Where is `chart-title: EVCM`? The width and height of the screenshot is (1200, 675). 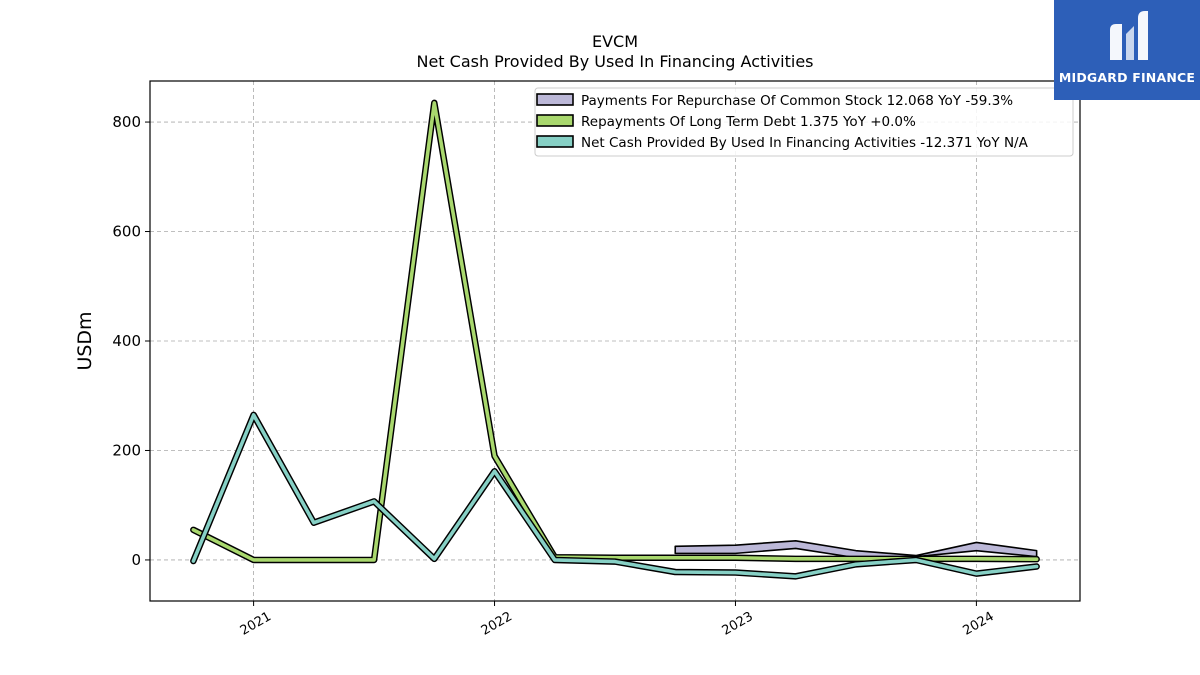
chart-title: EVCM is located at coordinates (615, 41).